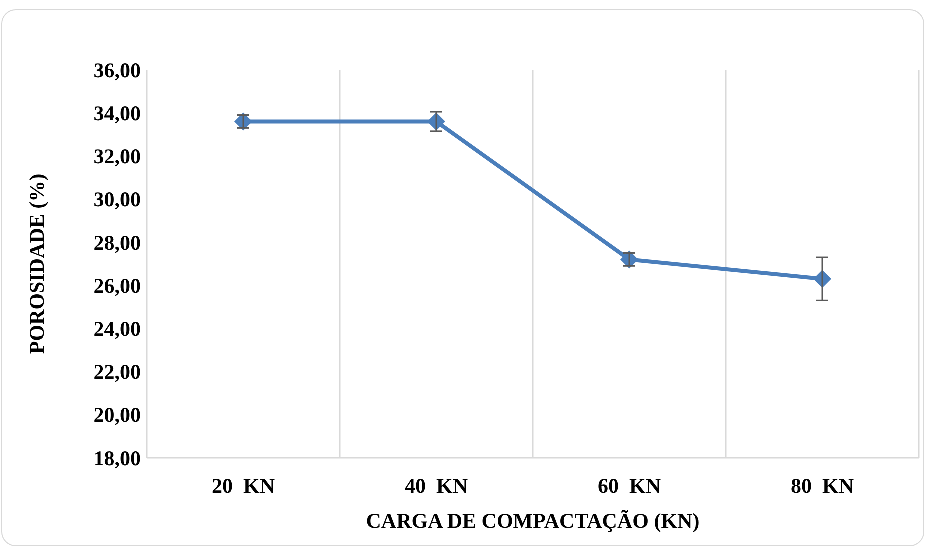 The image size is (926, 548). I want to click on y-tick-label: 34,00, so click(117, 113).